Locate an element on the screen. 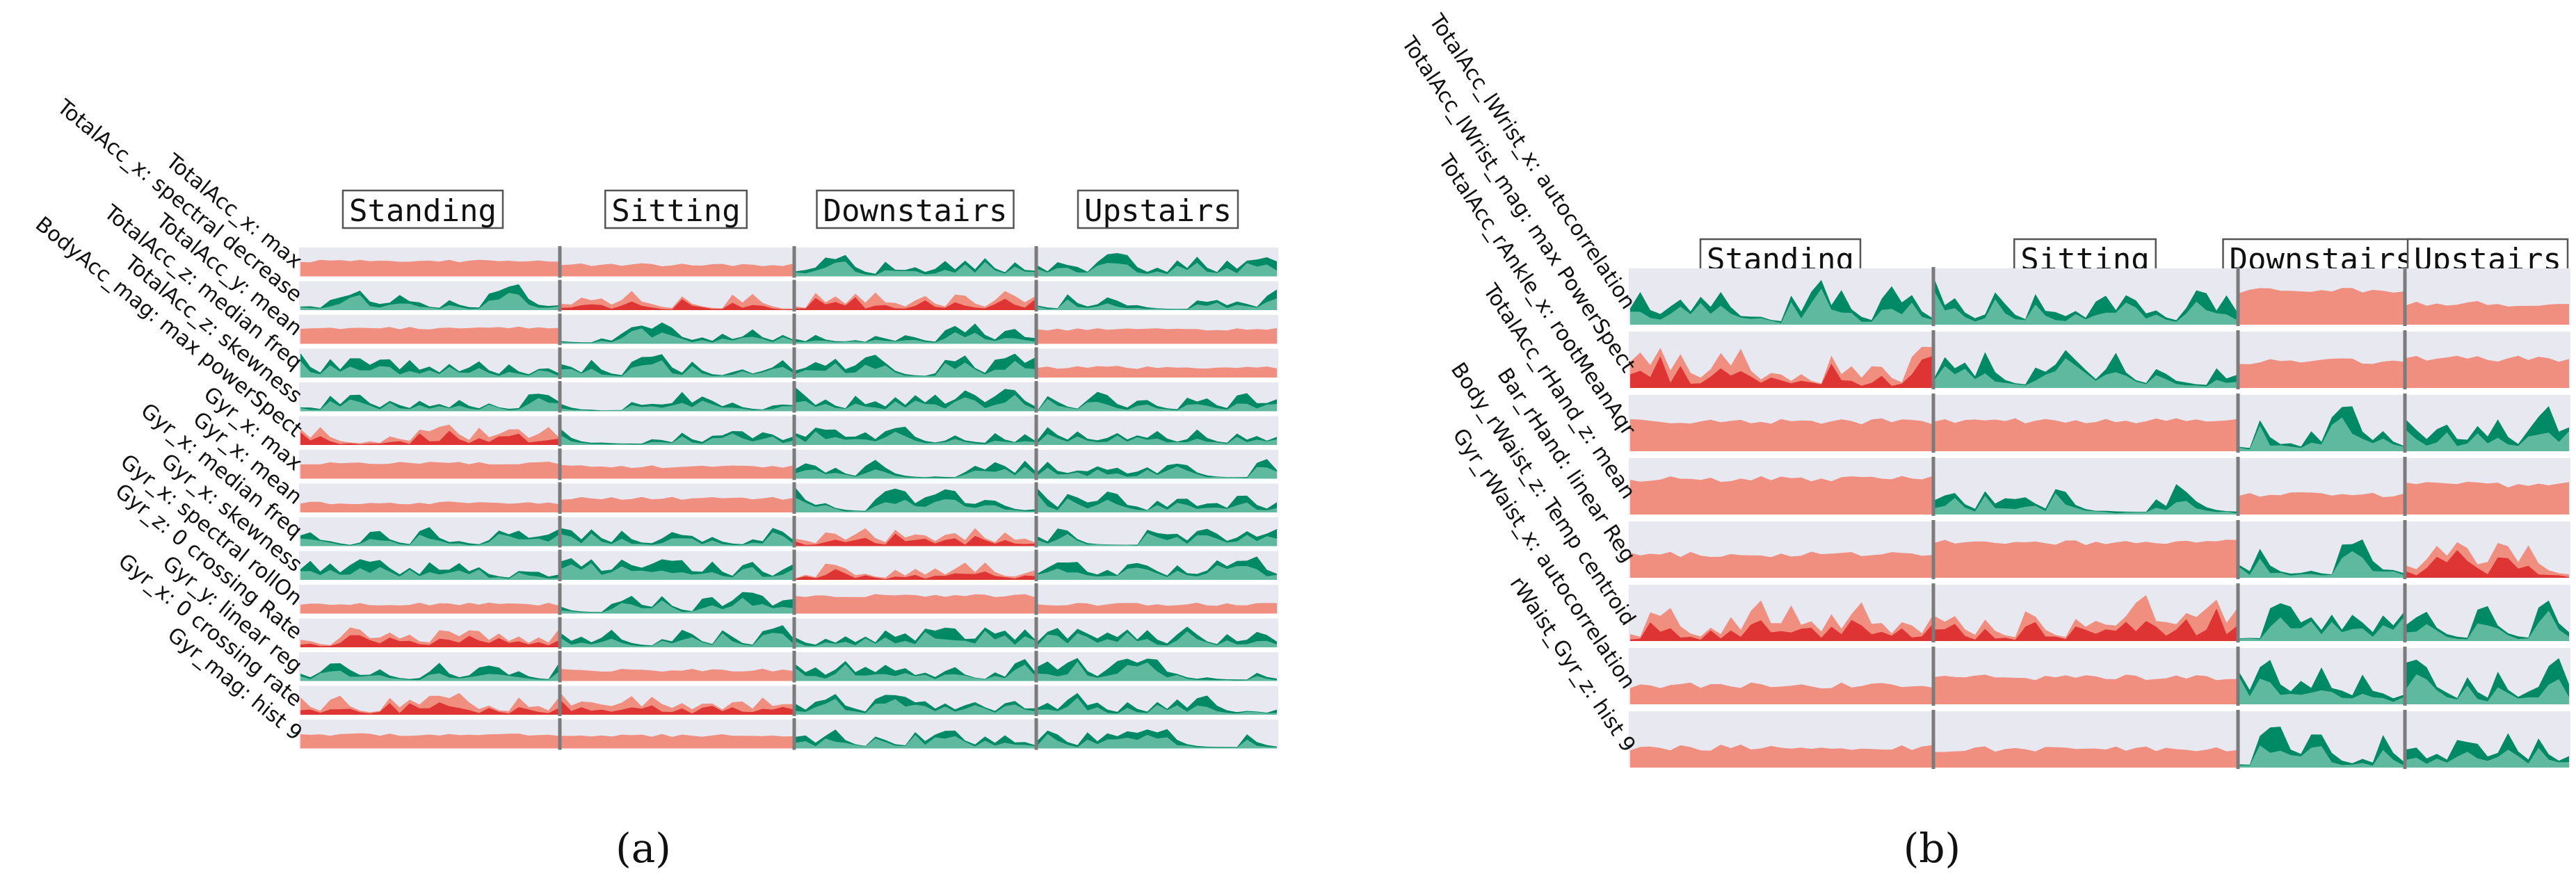  activity-title-sitting: Sitting is located at coordinates (676, 209).